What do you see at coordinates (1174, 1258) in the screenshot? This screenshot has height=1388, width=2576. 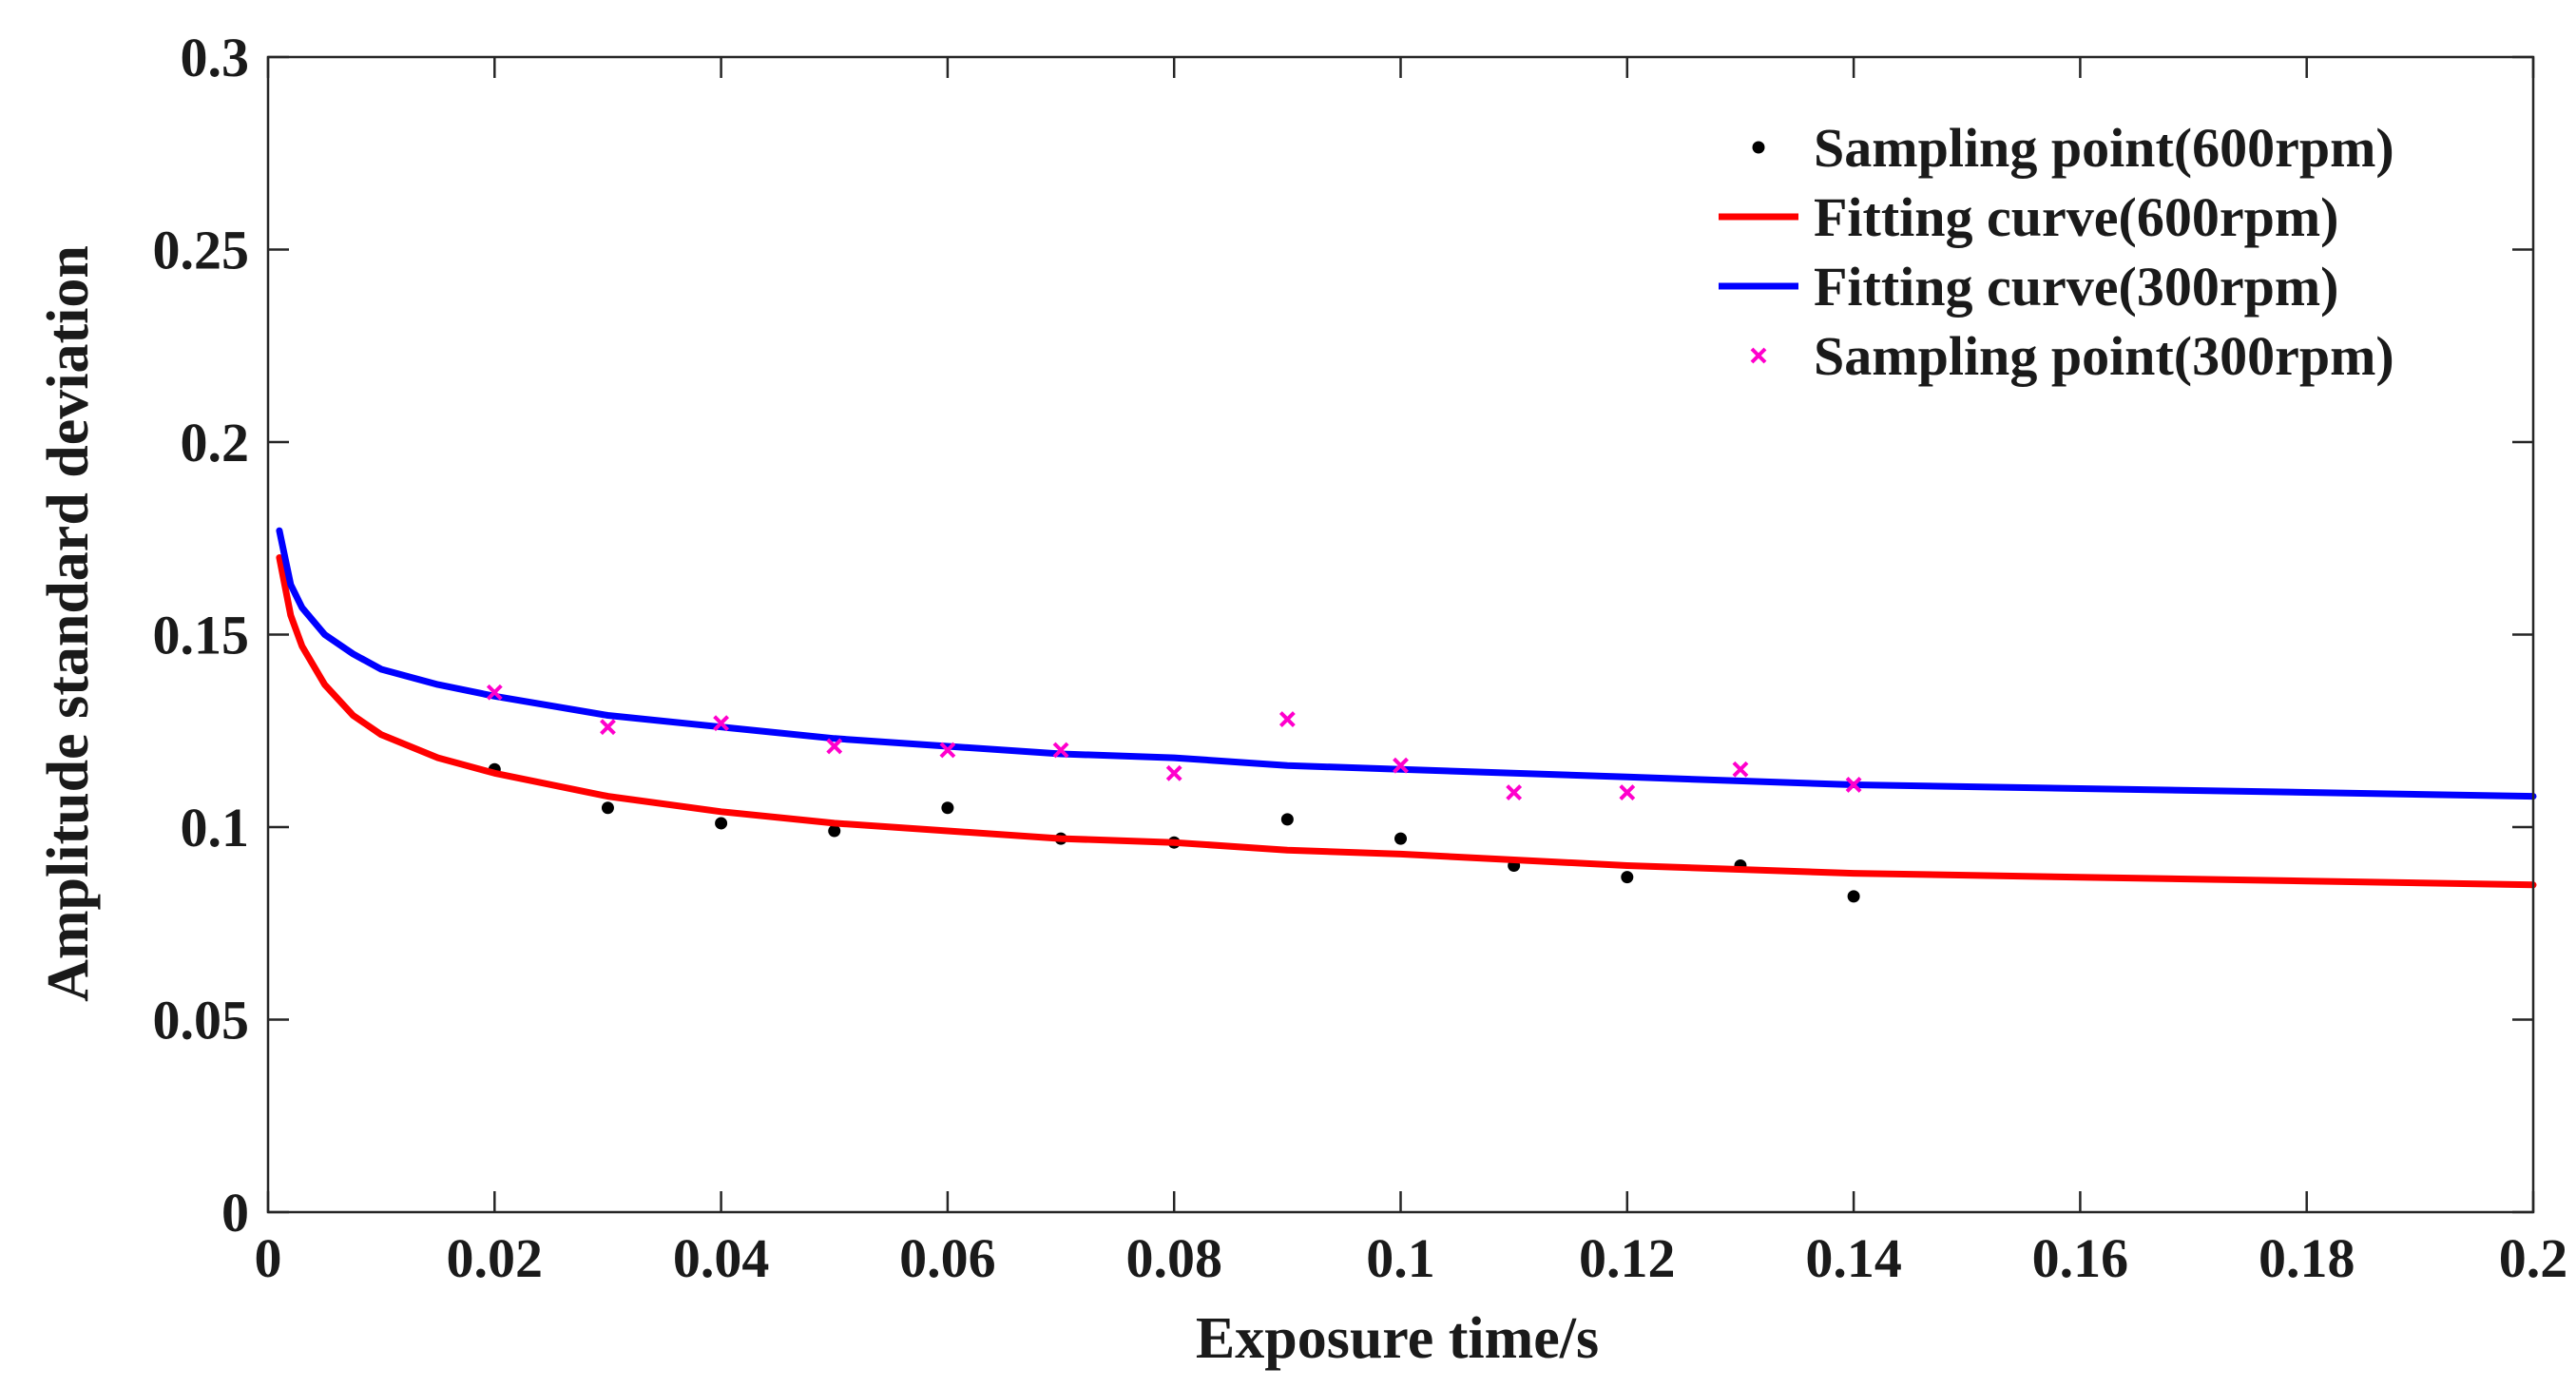 I see `x-tick-label: 0.08` at bounding box center [1174, 1258].